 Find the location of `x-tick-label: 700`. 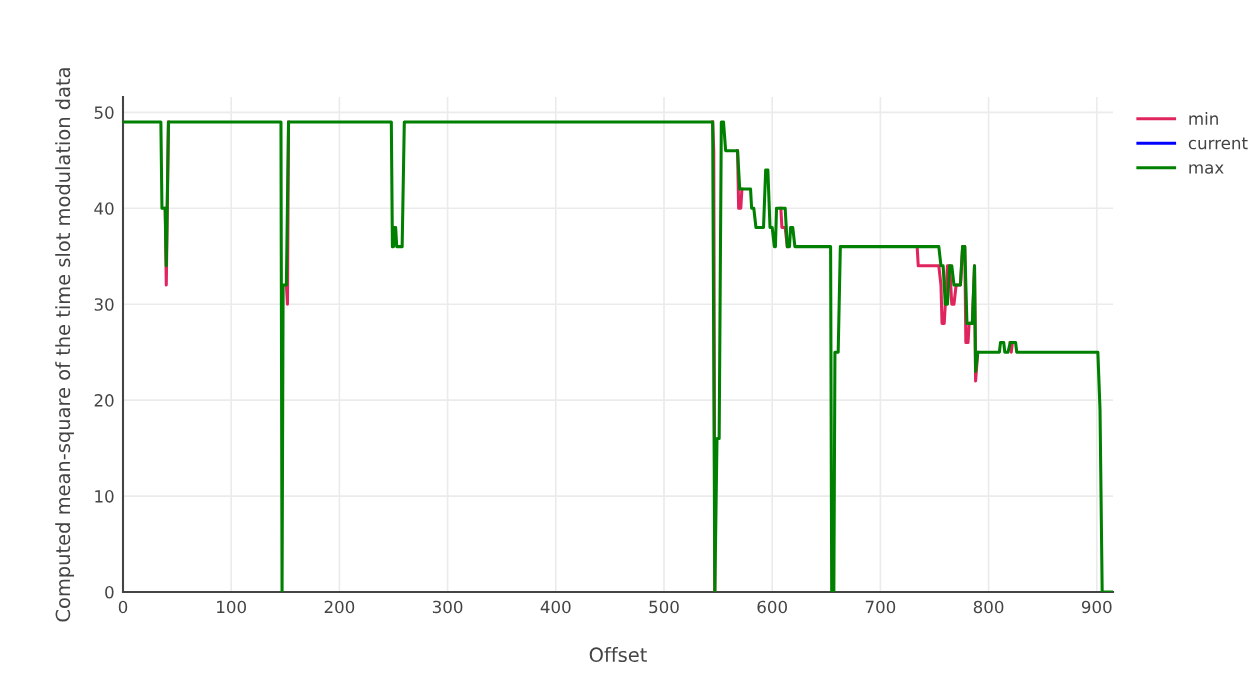

x-tick-label: 700 is located at coordinates (880, 607).